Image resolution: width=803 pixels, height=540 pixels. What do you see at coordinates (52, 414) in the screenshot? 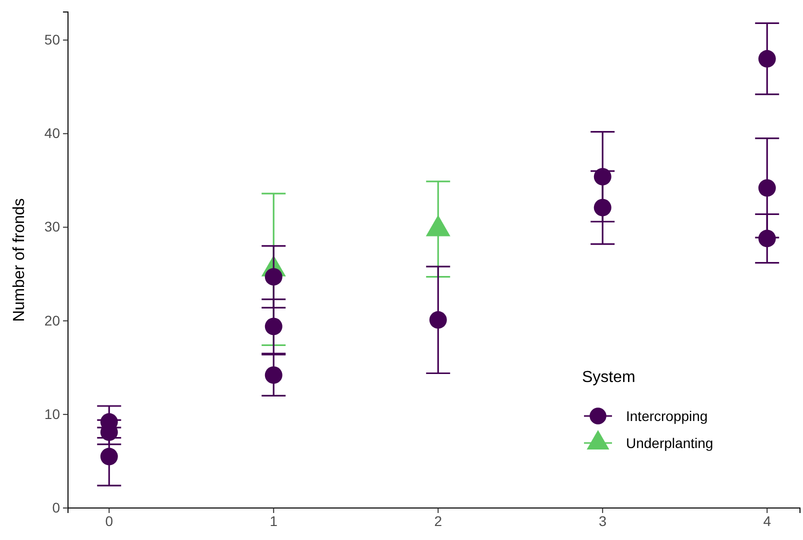
I see `y-tick-label: 10` at bounding box center [52, 414].